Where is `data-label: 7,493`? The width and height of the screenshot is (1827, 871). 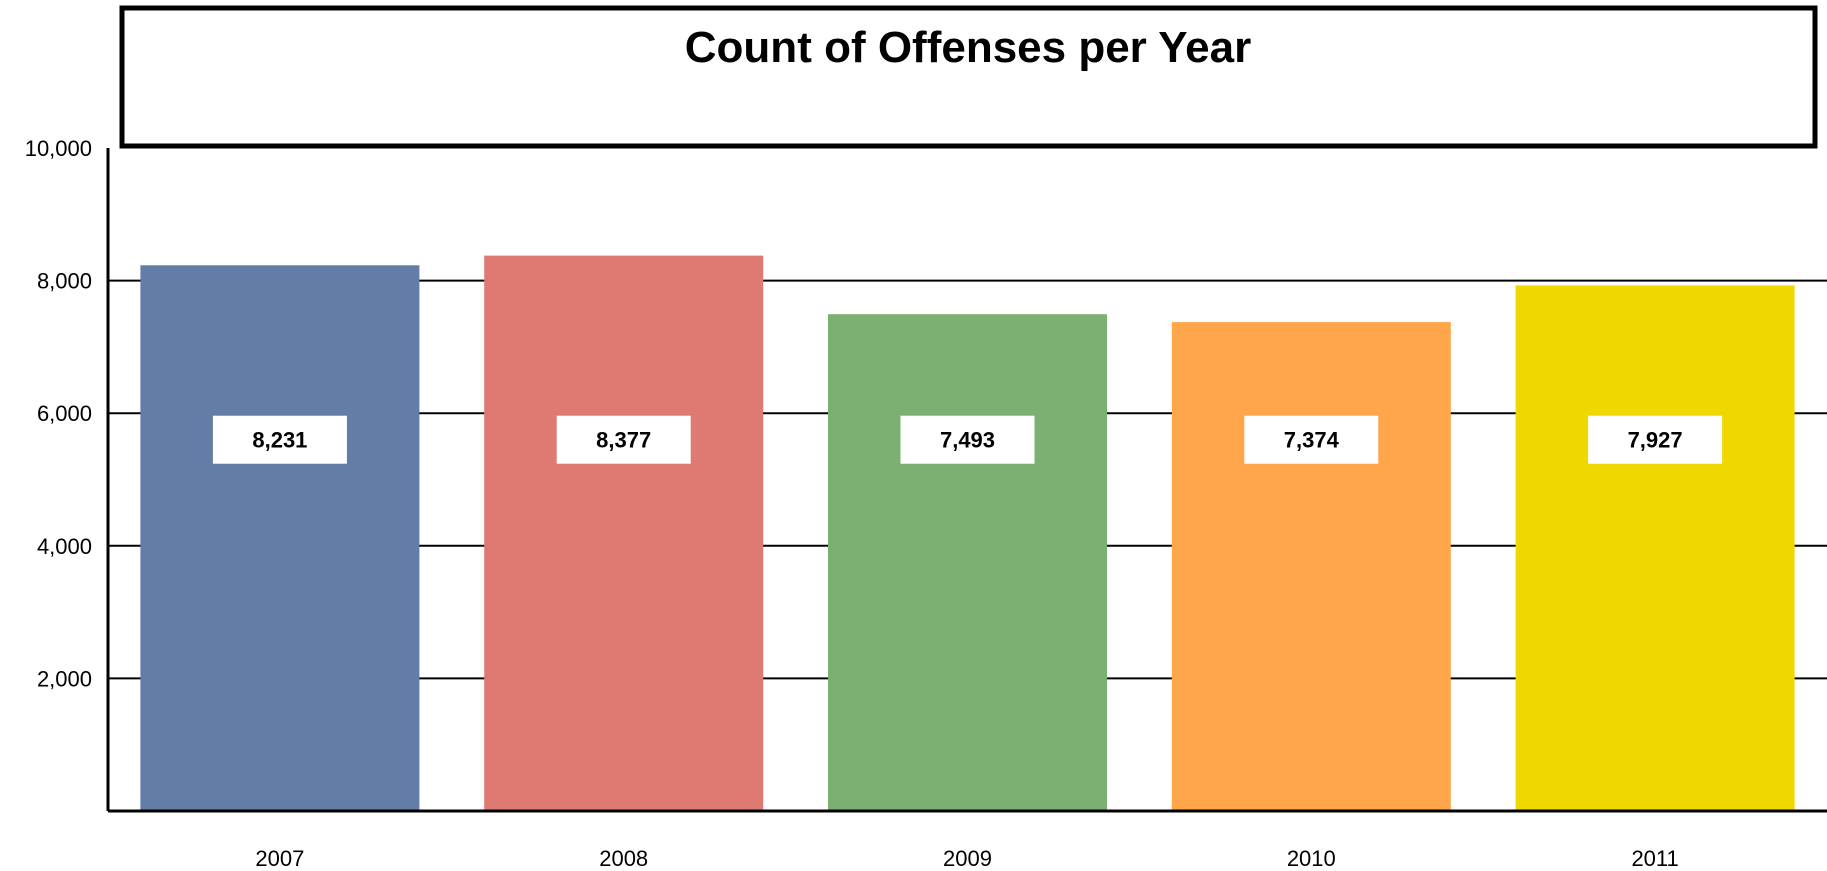 data-label: 7,493 is located at coordinates (967, 440).